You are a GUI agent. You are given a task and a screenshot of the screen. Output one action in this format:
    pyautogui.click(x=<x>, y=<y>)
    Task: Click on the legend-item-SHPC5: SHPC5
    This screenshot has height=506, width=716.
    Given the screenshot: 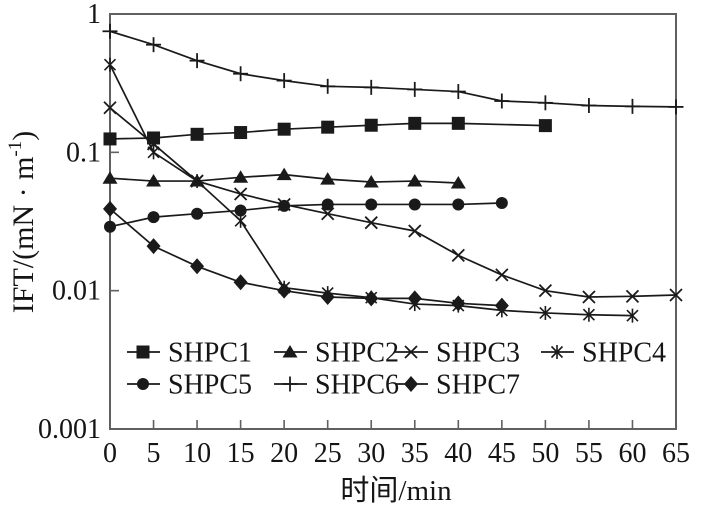 What is the action you would take?
    pyautogui.click(x=189, y=385)
    